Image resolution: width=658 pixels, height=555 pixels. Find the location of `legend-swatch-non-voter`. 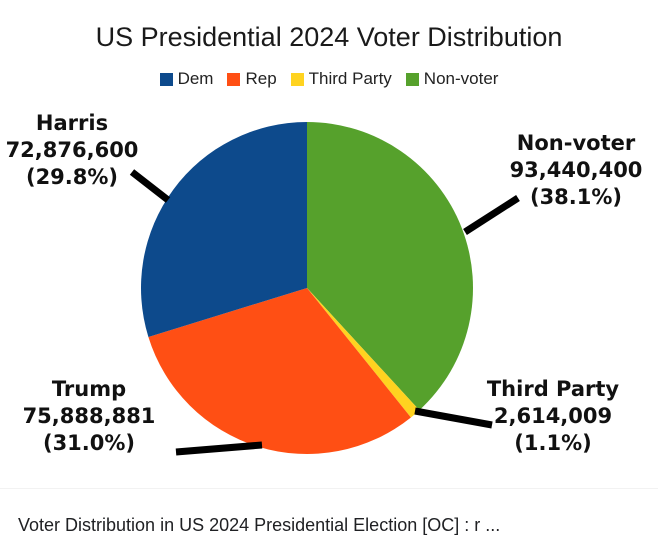

legend-swatch-non-voter is located at coordinates (412, 79).